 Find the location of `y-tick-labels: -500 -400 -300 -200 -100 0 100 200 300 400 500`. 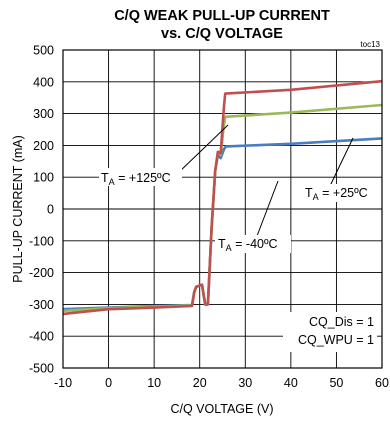

y-tick-labels: -500 -400 -300 -200 -100 0 100 200 300 400 500 is located at coordinates (41, 210).